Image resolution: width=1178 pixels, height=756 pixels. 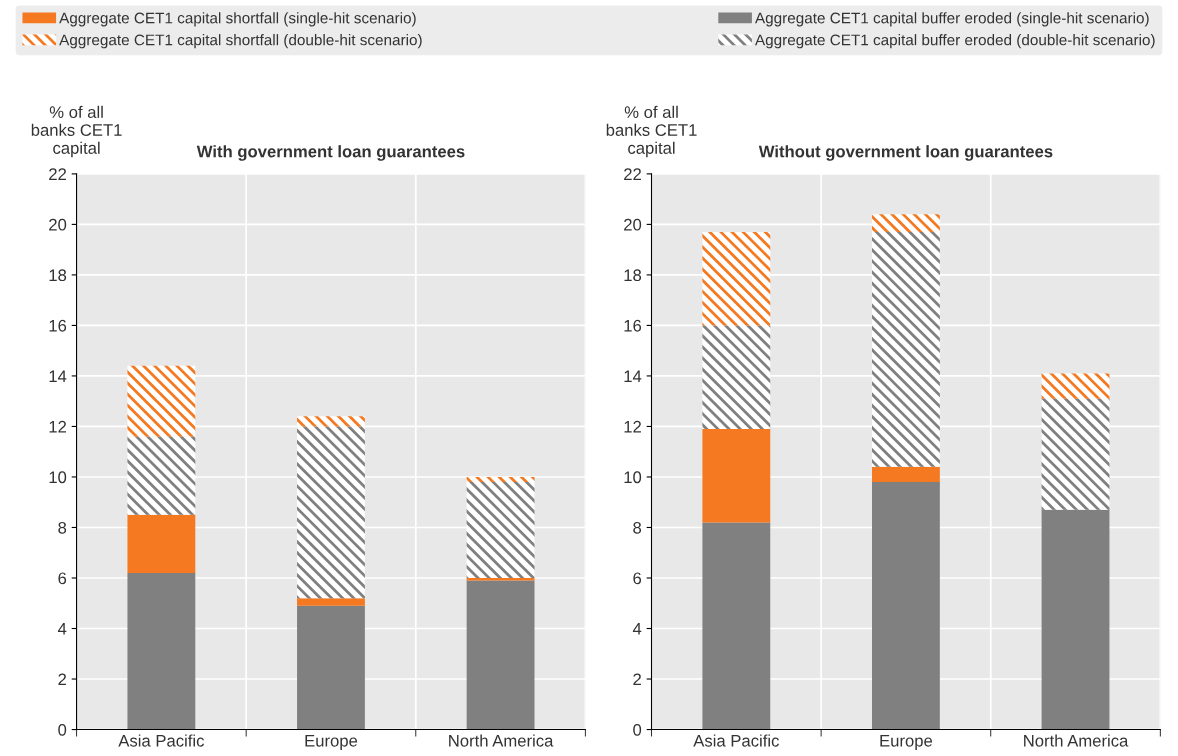 What do you see at coordinates (240, 41) in the screenshot?
I see `legend-label: Aggregate CET1 capital shortfall (double-hit scenario)` at bounding box center [240, 41].